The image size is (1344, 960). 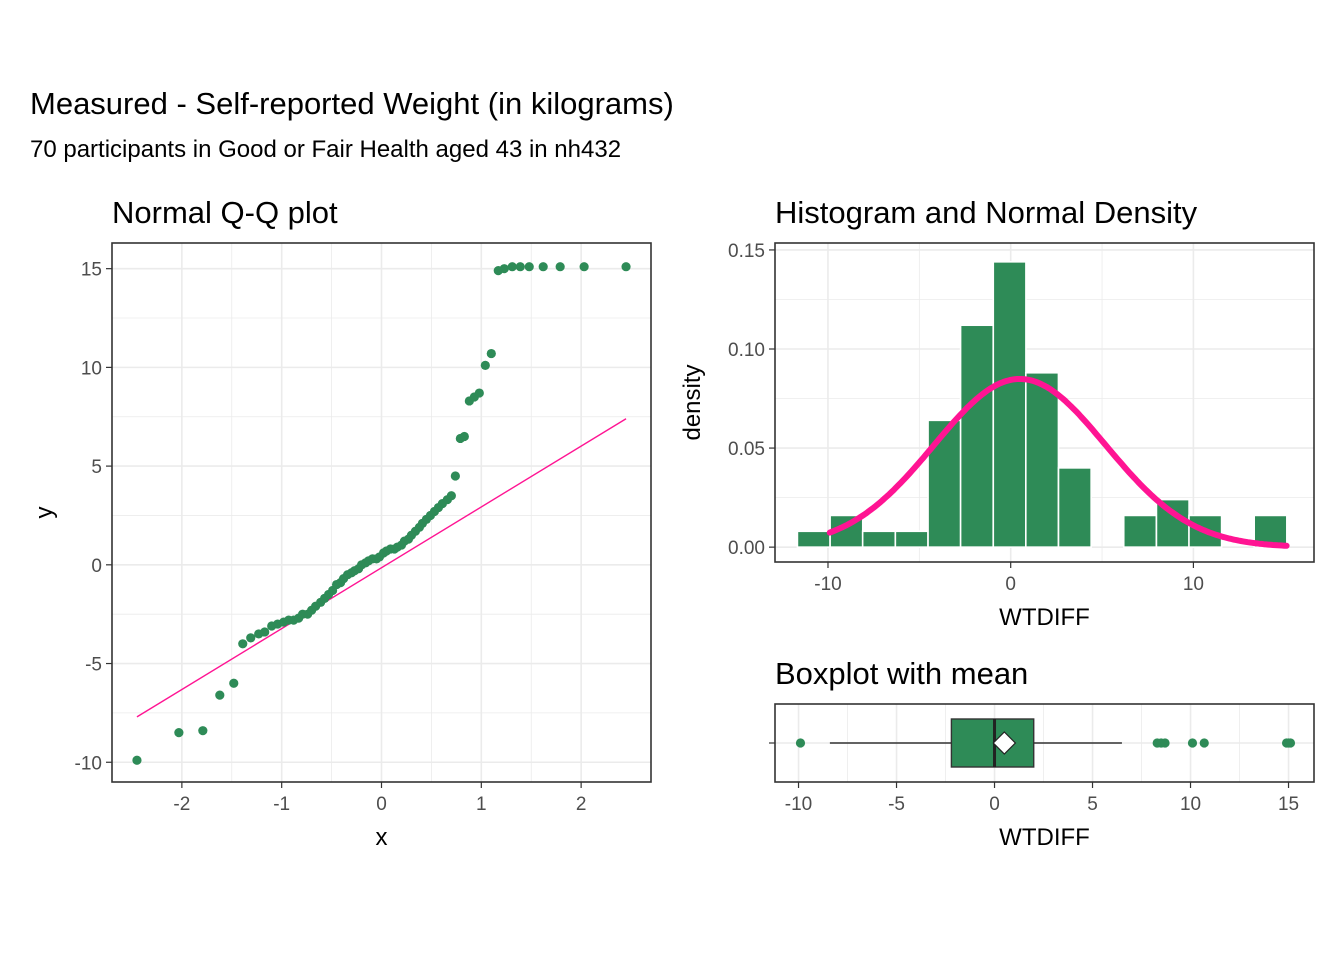 What do you see at coordinates (746, 251) in the screenshot?
I see `y-tick-label: 0.15` at bounding box center [746, 251].